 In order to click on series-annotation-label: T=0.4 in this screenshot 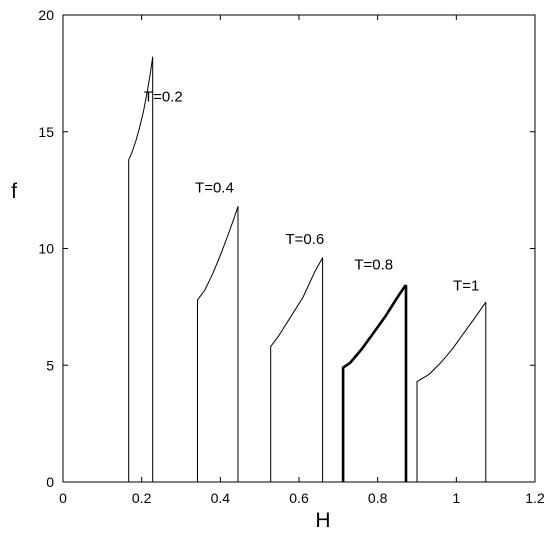, I will do `click(214, 187)`.